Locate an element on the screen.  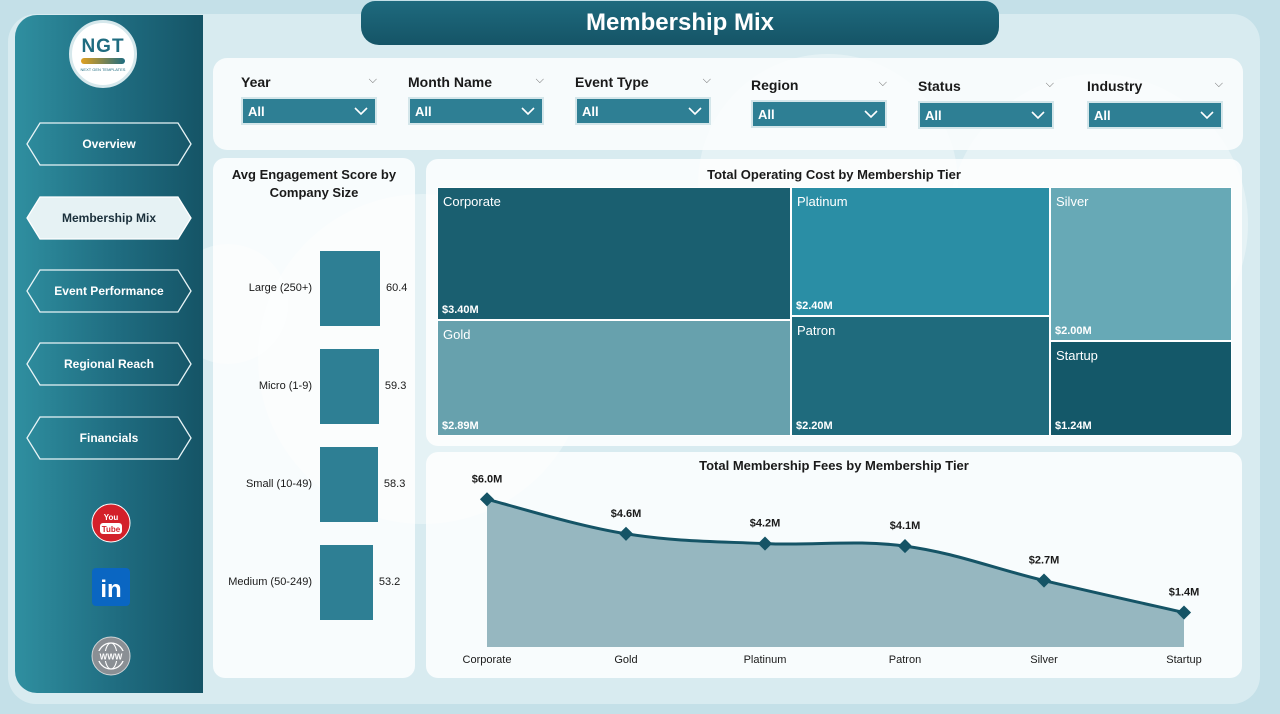
nav-regional-reach: Regional Reach is located at coordinates (109, 364).